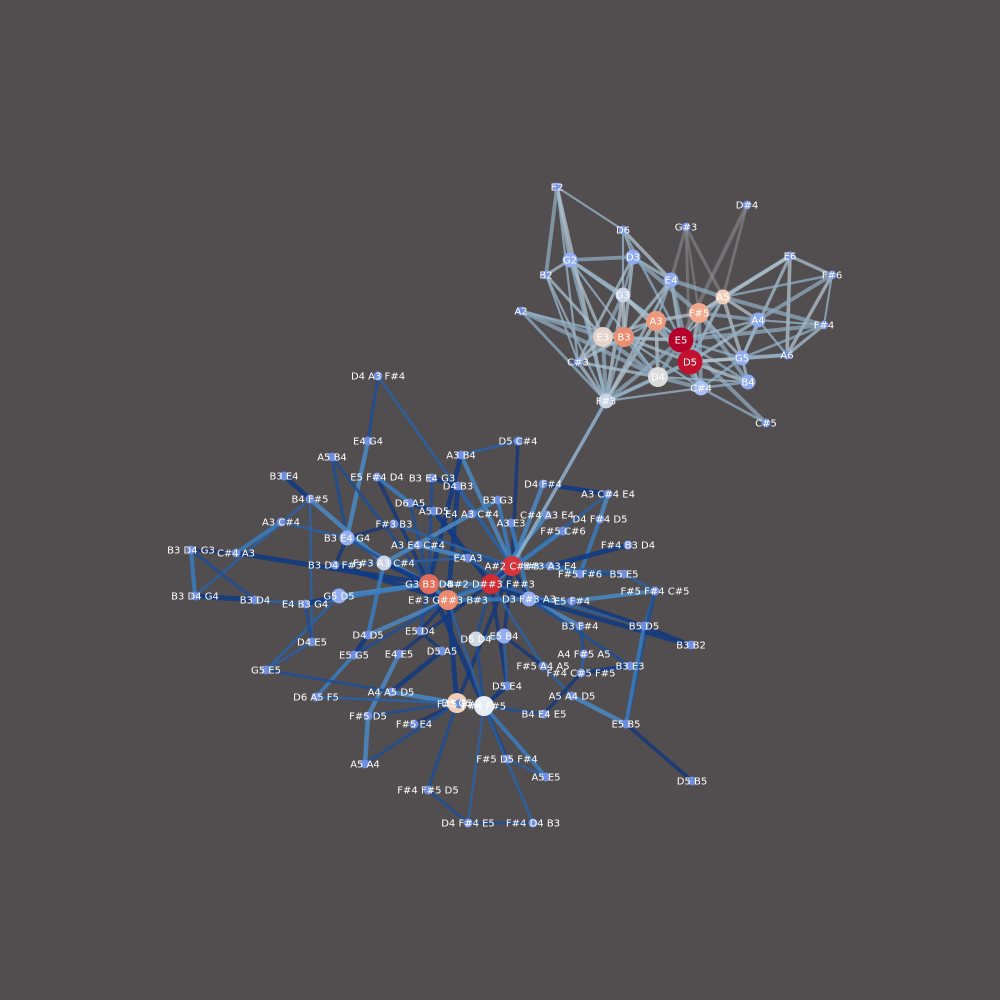  What do you see at coordinates (692, 781) in the screenshot?
I see `node-d5-b5` at bounding box center [692, 781].